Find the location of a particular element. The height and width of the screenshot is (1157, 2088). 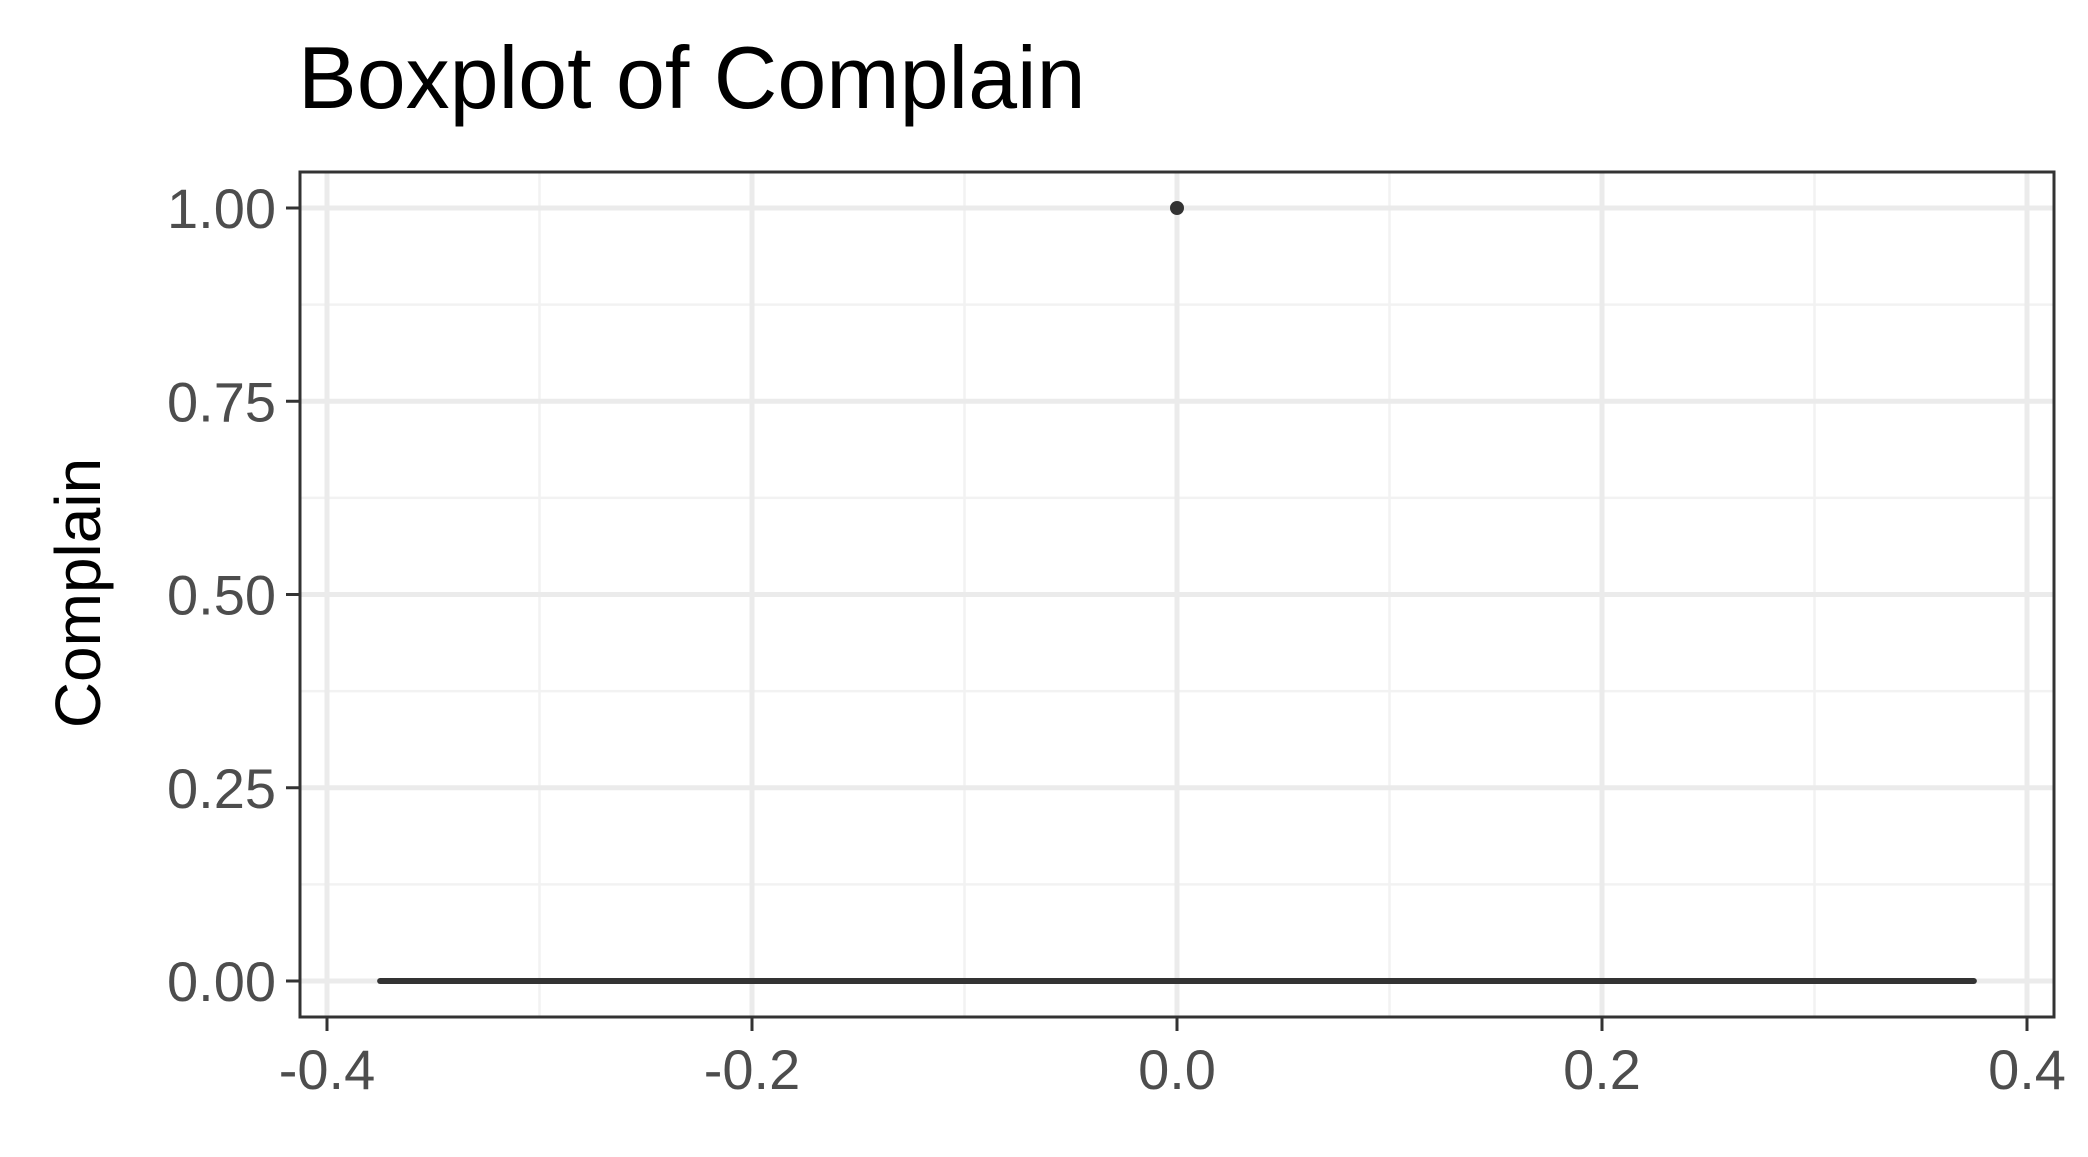

x-tick-label: 0.2 is located at coordinates (1602, 1069).